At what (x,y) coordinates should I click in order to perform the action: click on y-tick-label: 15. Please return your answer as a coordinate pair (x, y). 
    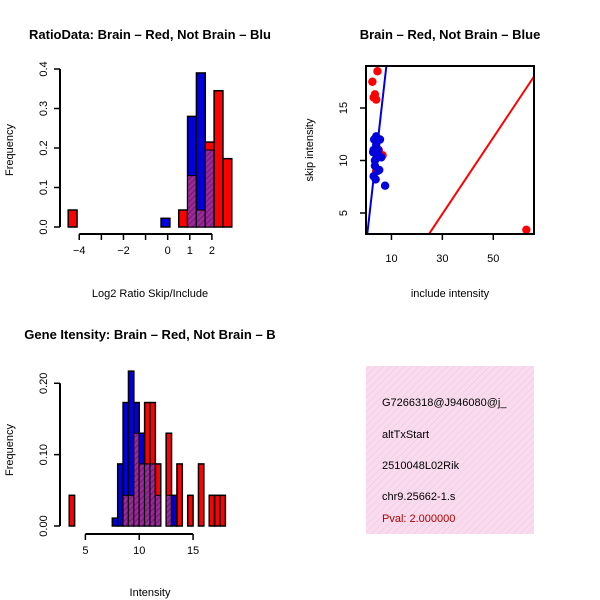
    Looking at the image, I should click on (344, 108).